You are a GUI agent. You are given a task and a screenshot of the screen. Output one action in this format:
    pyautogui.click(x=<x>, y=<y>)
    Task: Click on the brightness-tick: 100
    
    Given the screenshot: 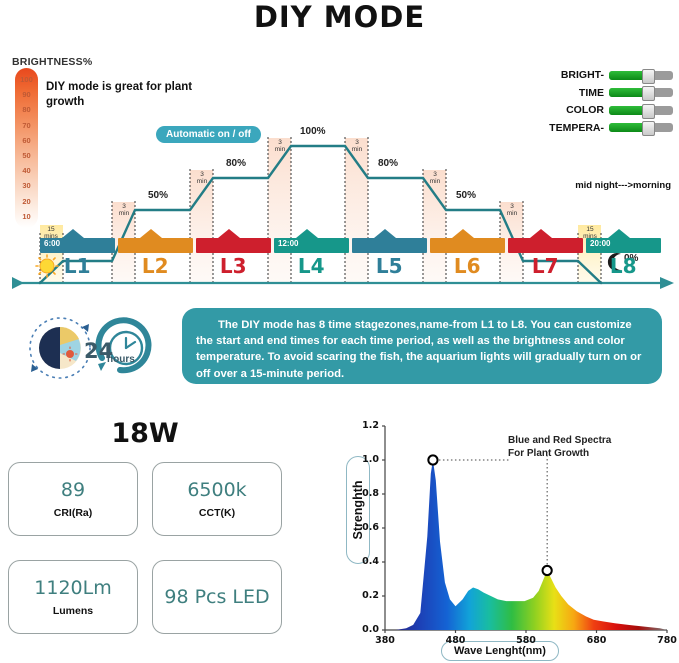 What is the action you would take?
    pyautogui.click(x=26, y=79)
    